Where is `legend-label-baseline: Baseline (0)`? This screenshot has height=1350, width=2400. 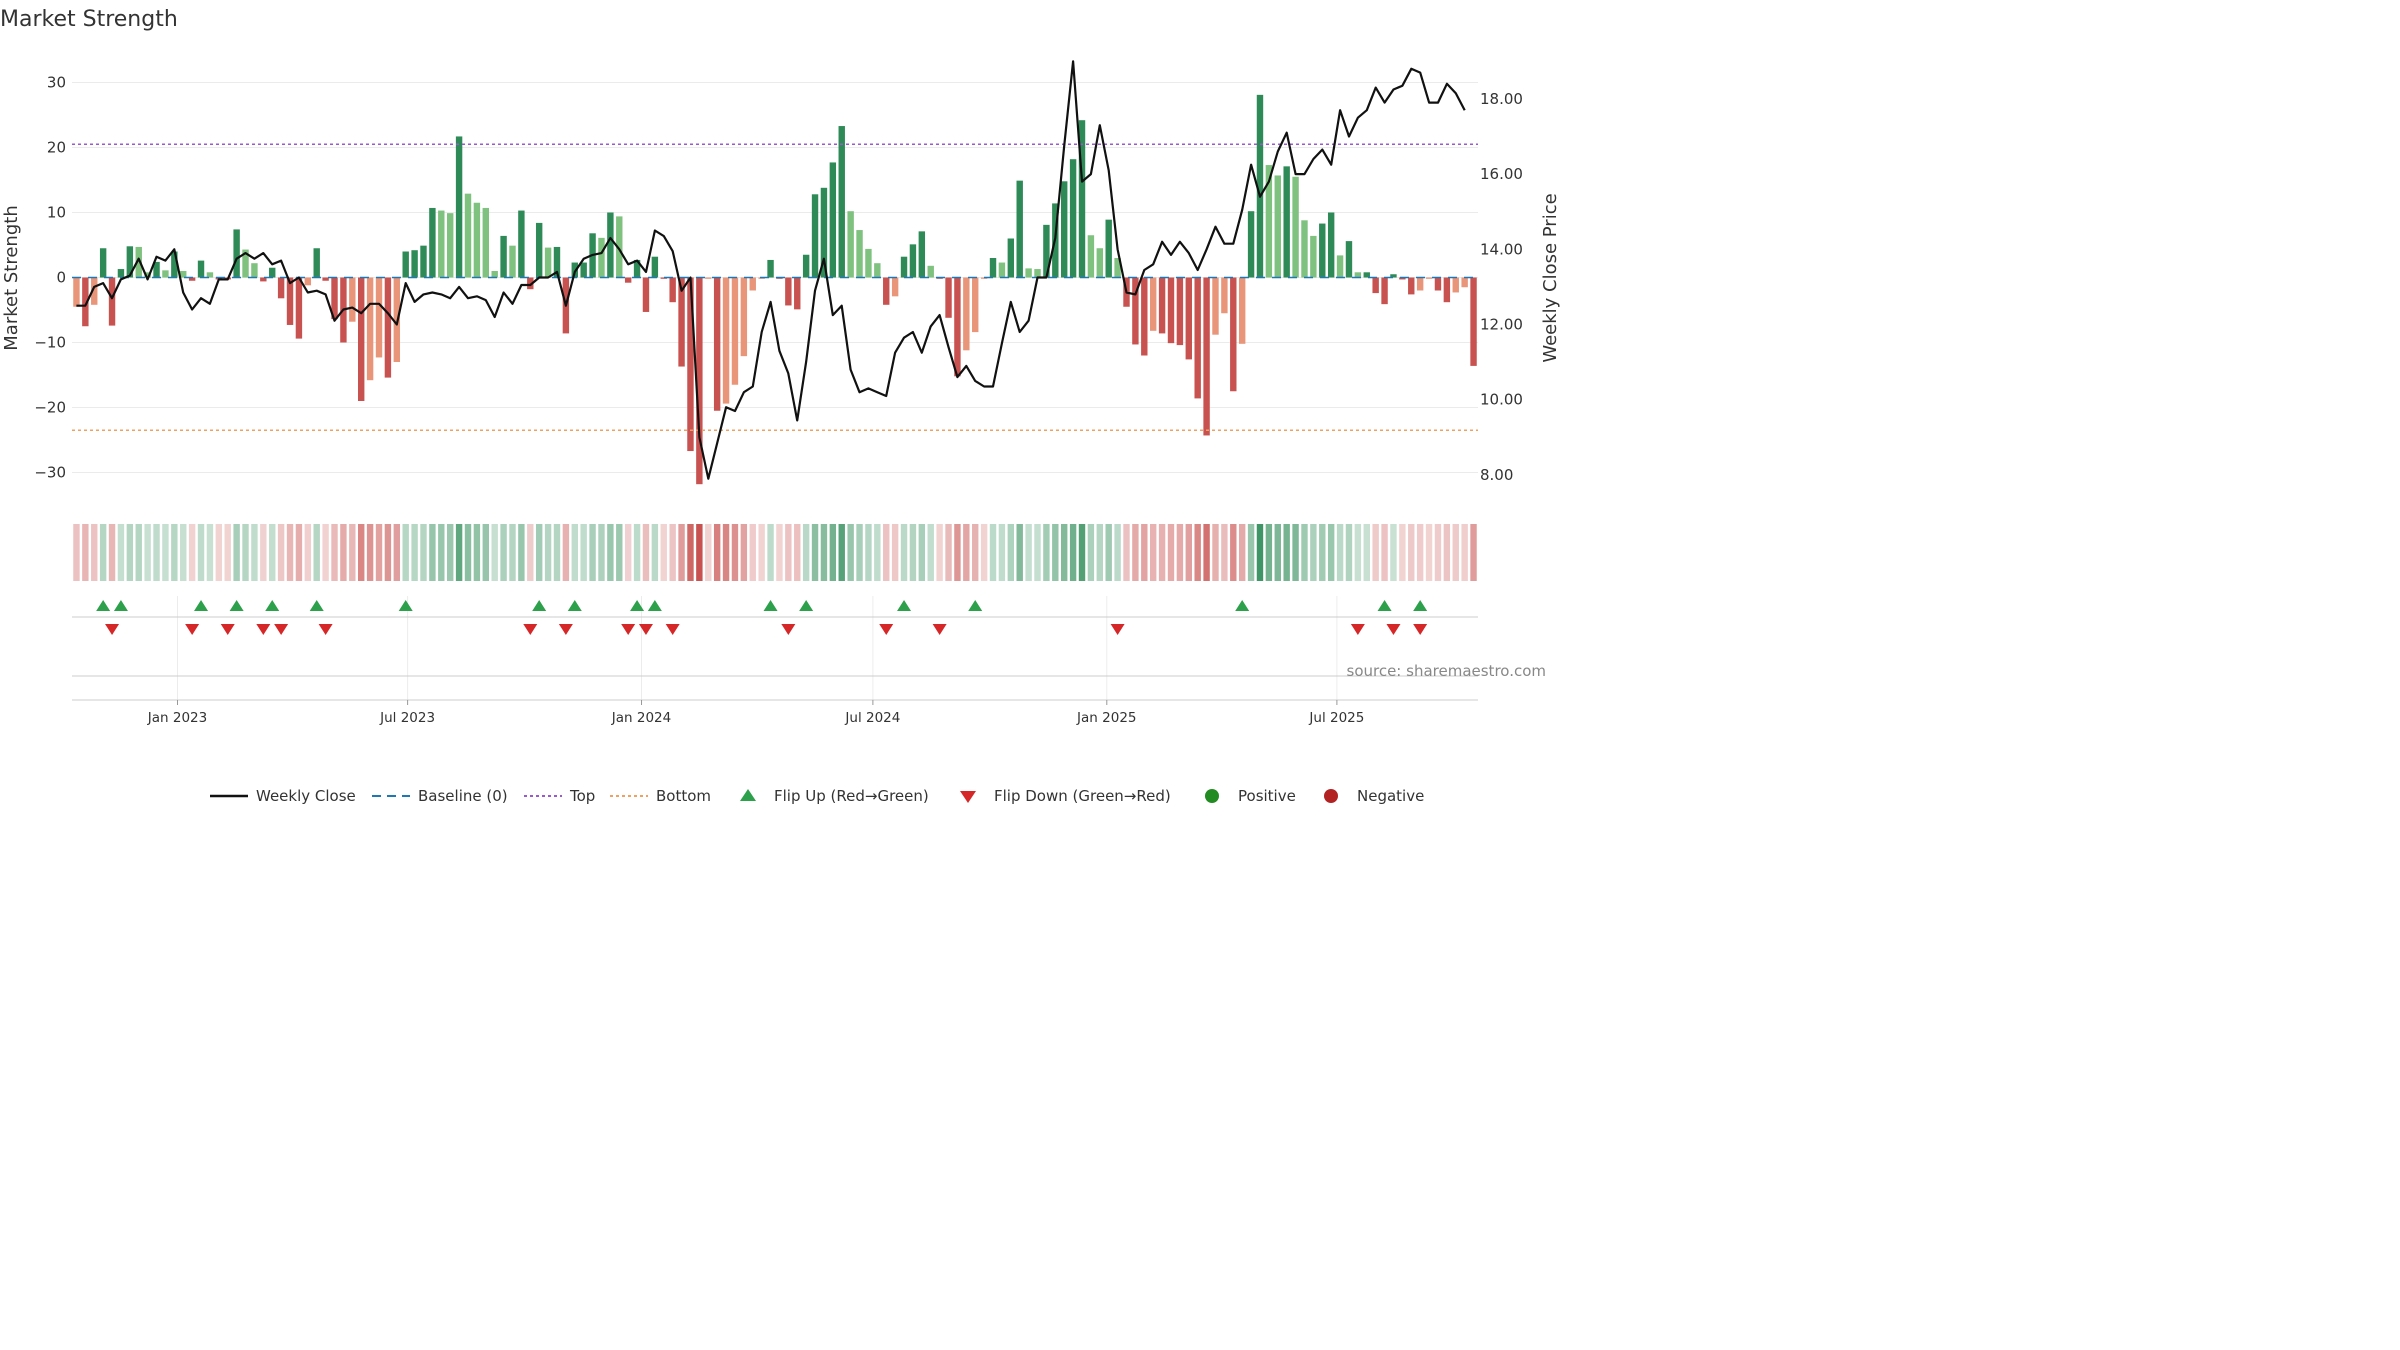 legend-label-baseline: Baseline (0) is located at coordinates (463, 796).